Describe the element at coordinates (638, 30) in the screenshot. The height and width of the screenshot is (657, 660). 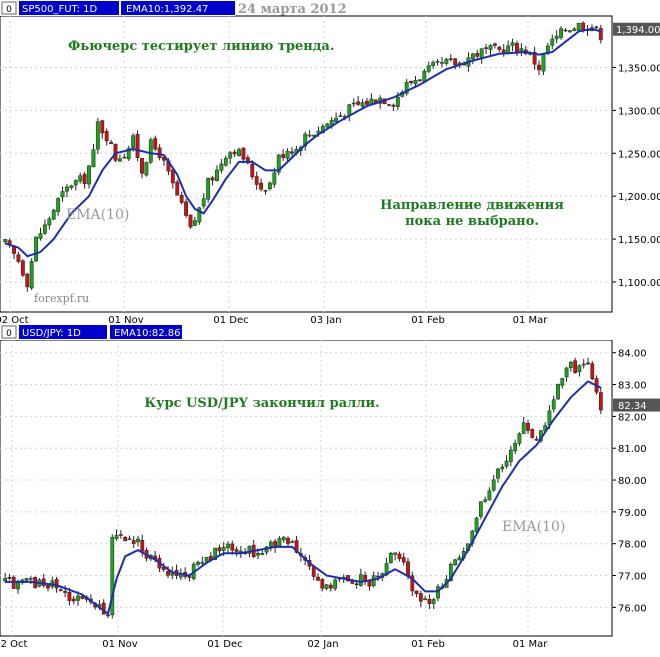
I see `sp500-last-price-text: 1,394.00` at that location.